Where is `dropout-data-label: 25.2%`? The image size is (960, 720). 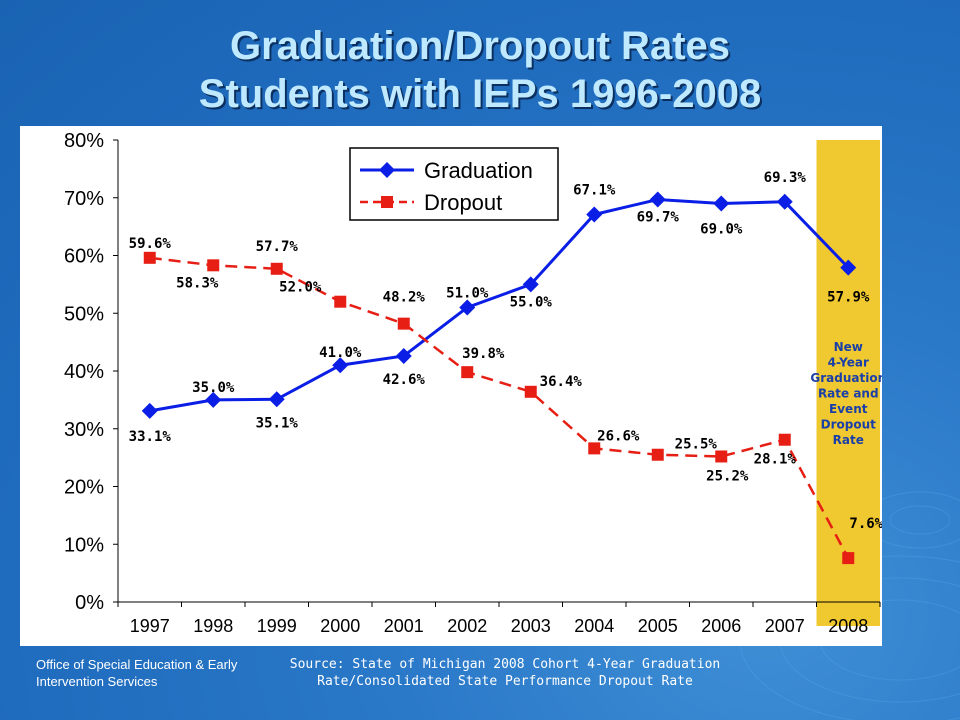 dropout-data-label: 25.2% is located at coordinates (727, 476).